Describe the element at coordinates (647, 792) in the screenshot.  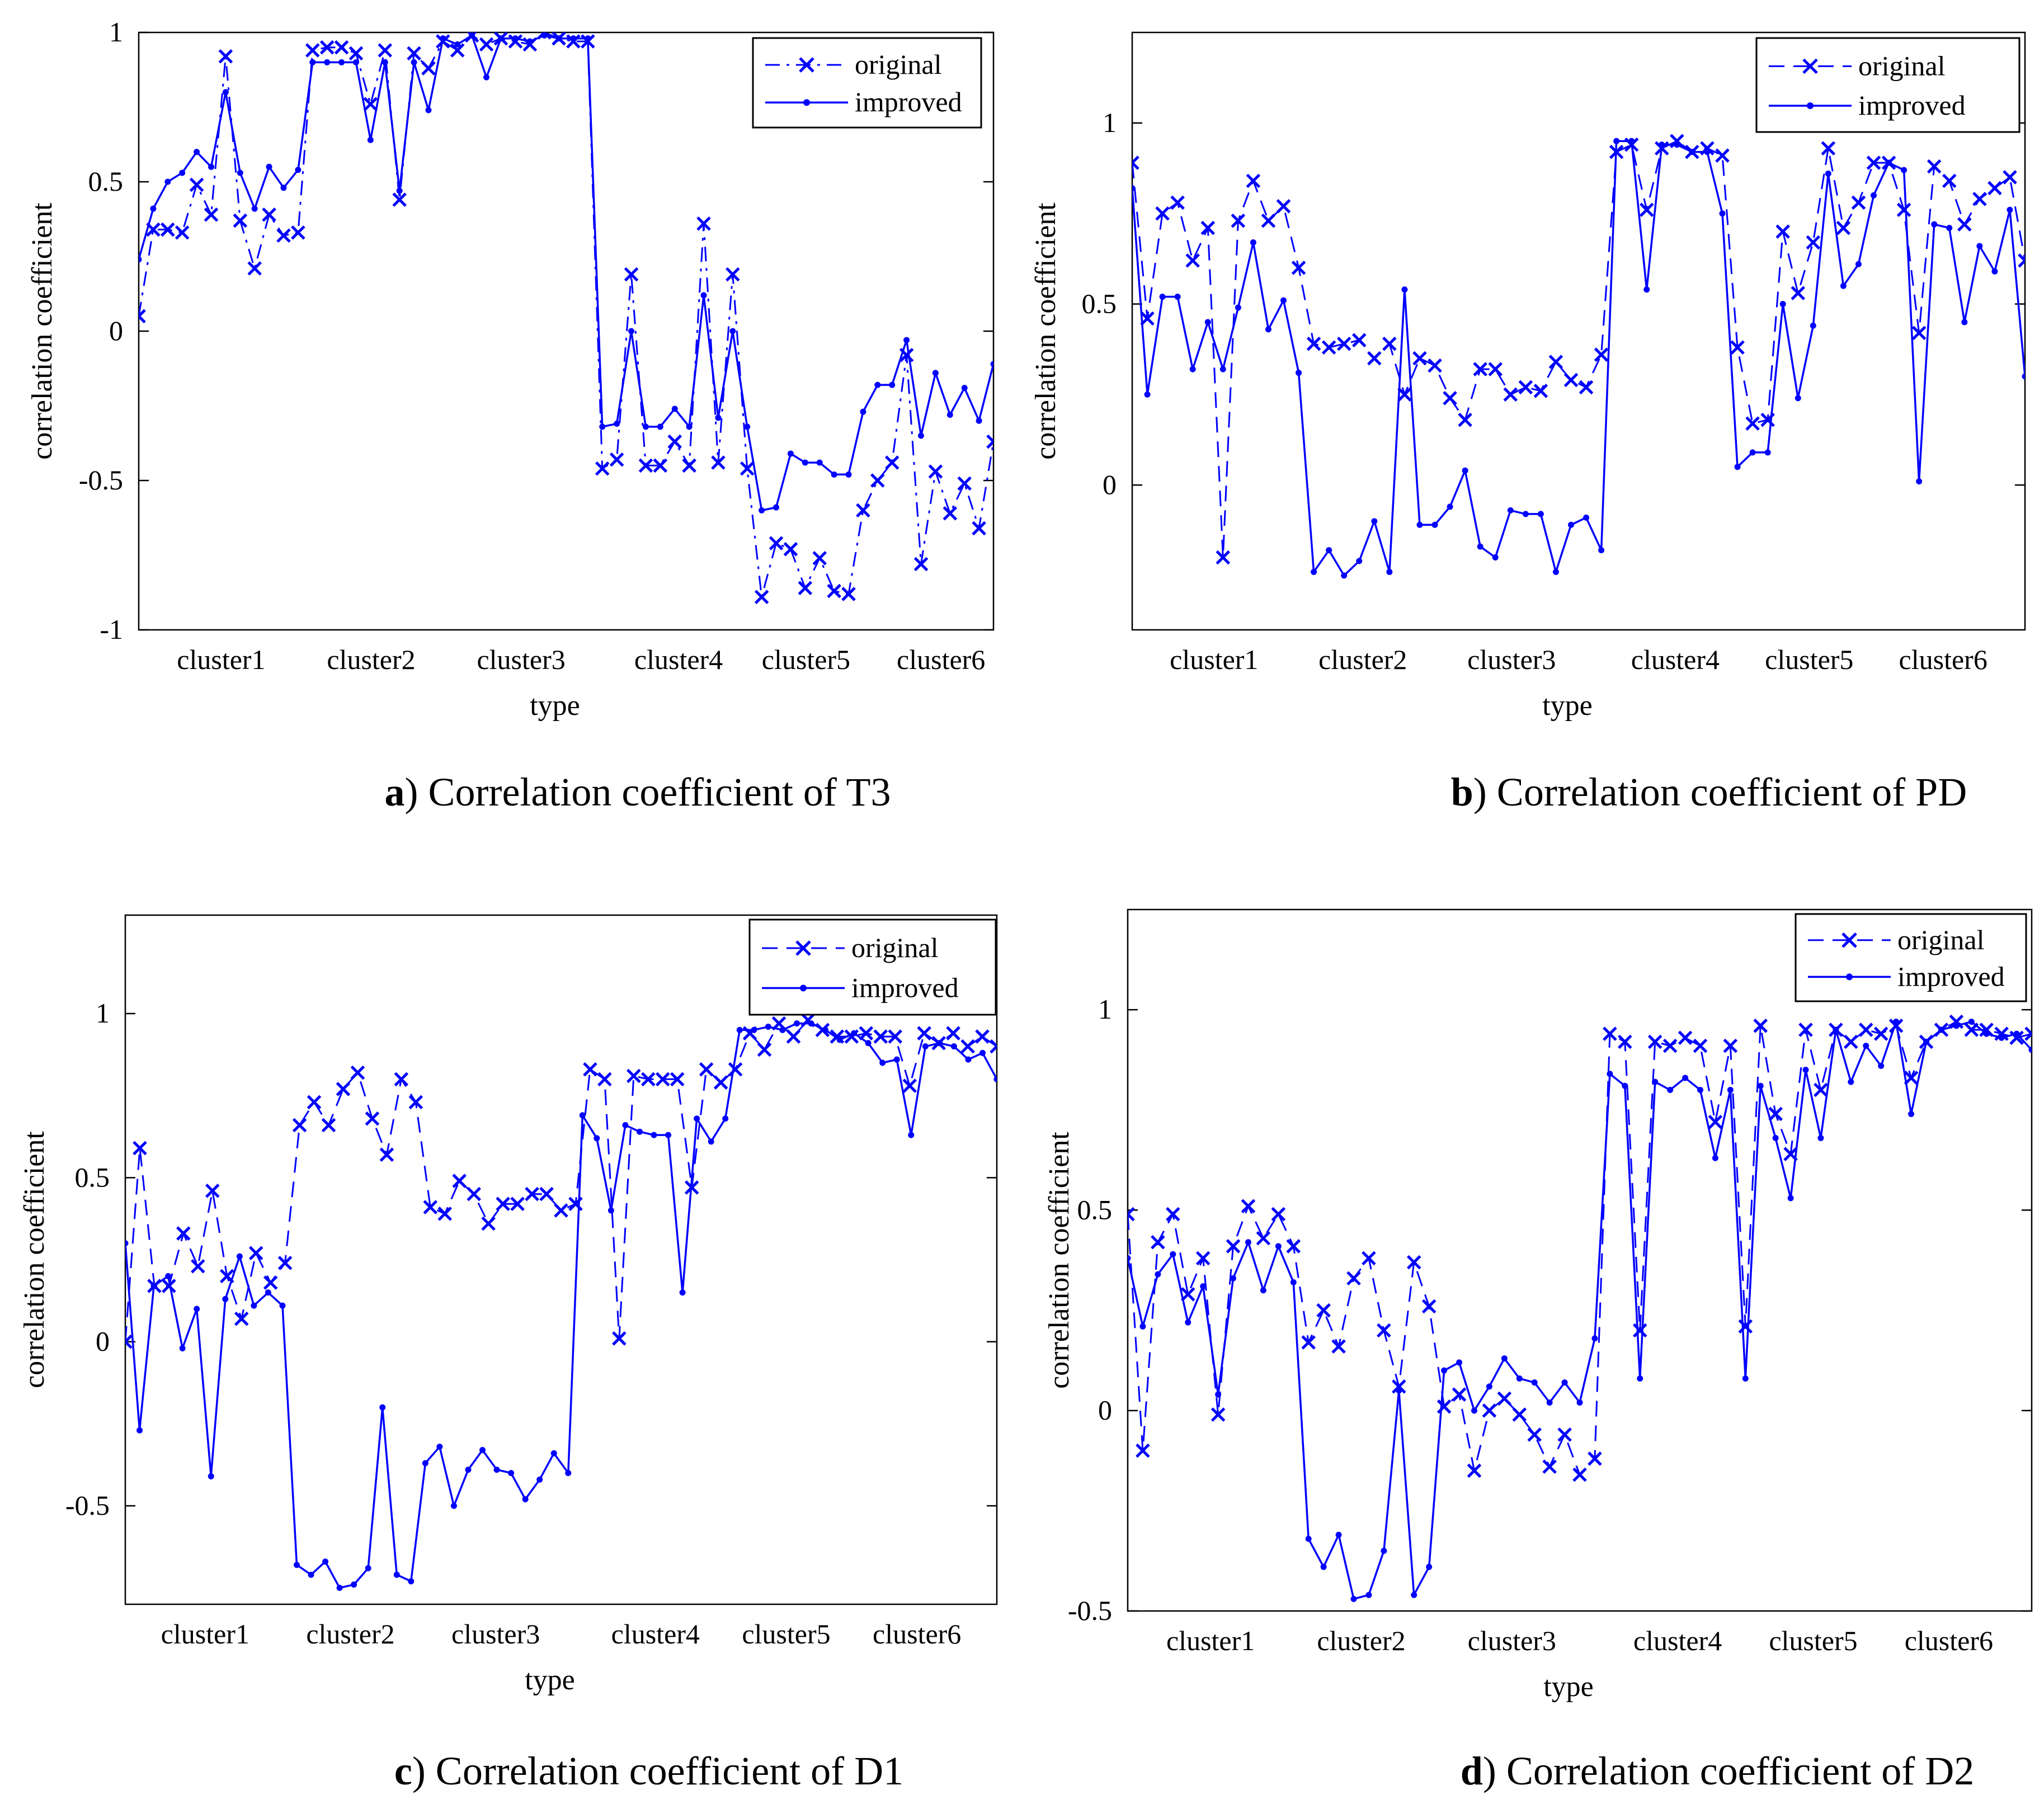
I see `caption-text: ) Correlation coefficient of T3` at that location.